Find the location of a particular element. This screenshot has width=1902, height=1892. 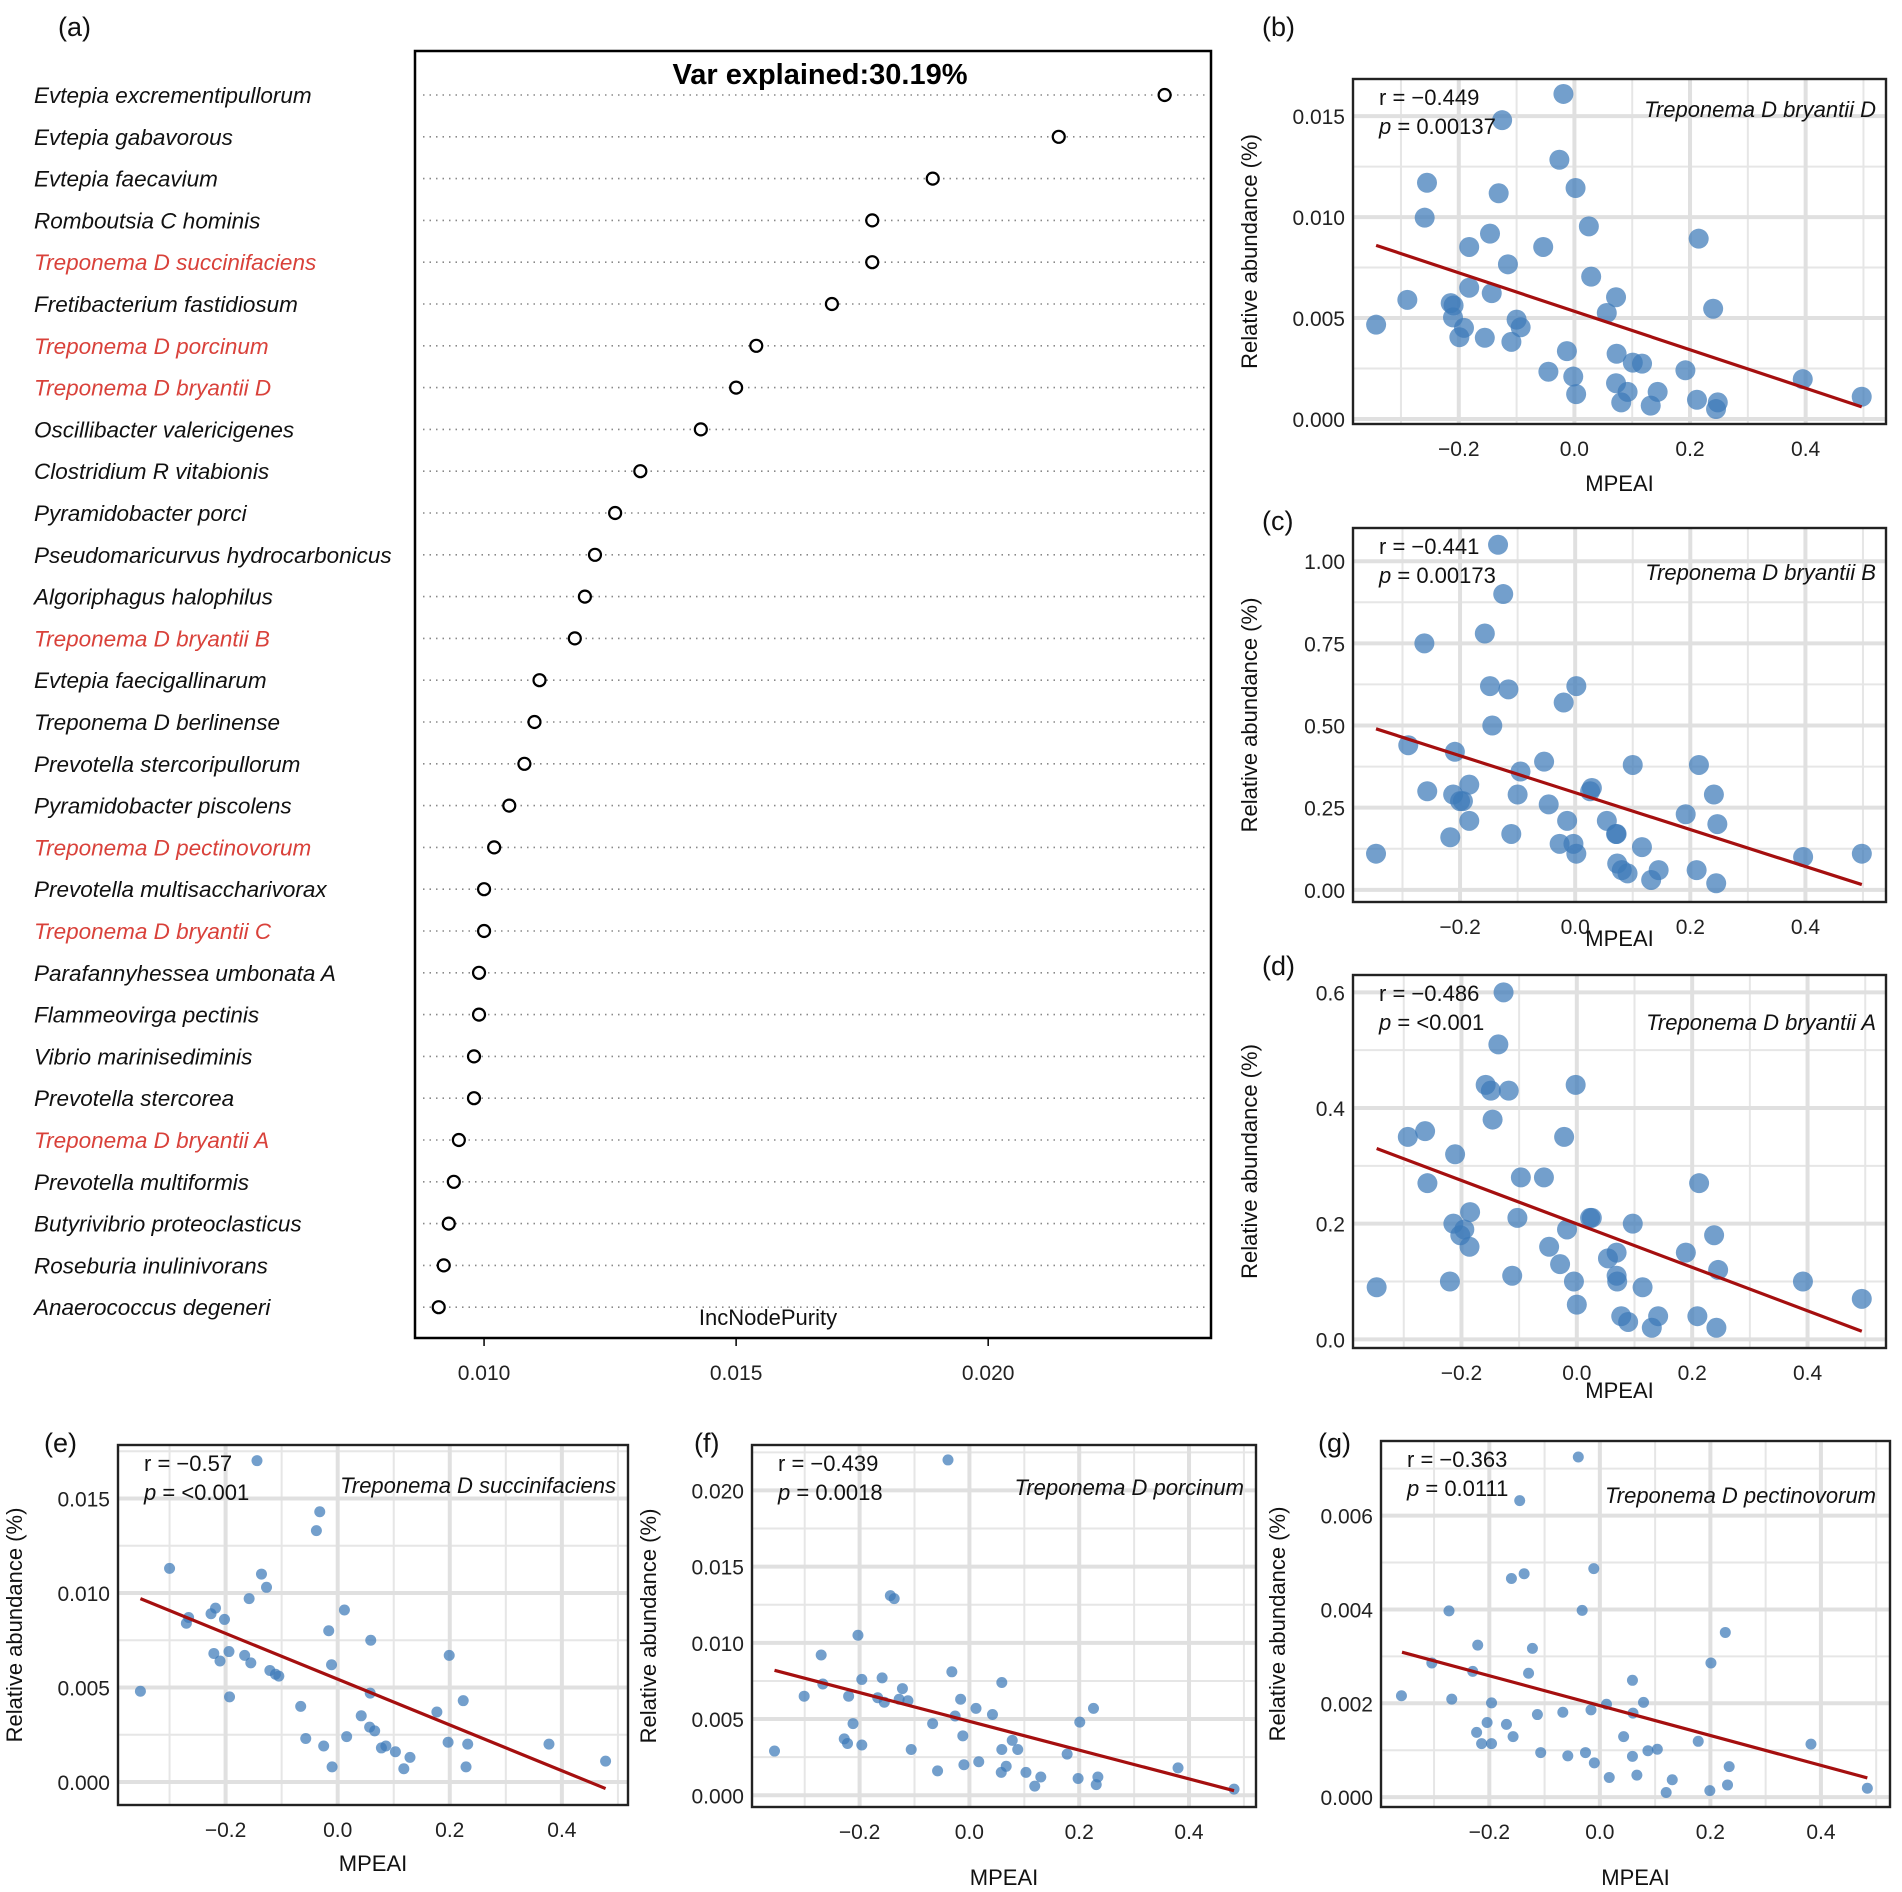

x-axis-title: MPEAI is located at coordinates (373, 1863).